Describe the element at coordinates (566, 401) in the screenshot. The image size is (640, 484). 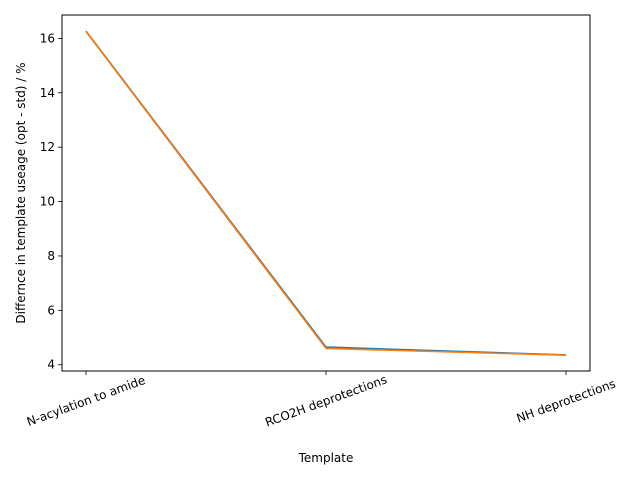
I see `x-tick-label: NH deprotections` at that location.